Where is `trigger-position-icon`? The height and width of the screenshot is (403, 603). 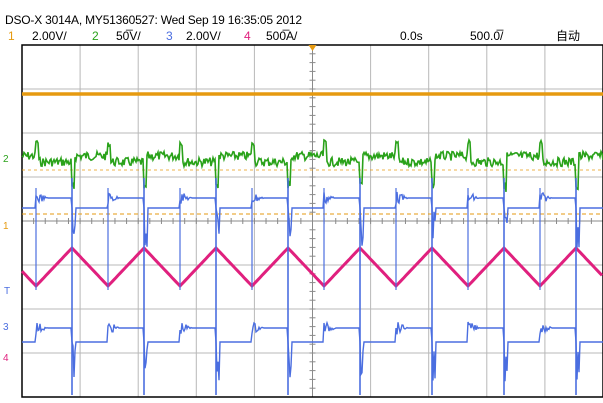
trigger-position-icon is located at coordinates (312, 48).